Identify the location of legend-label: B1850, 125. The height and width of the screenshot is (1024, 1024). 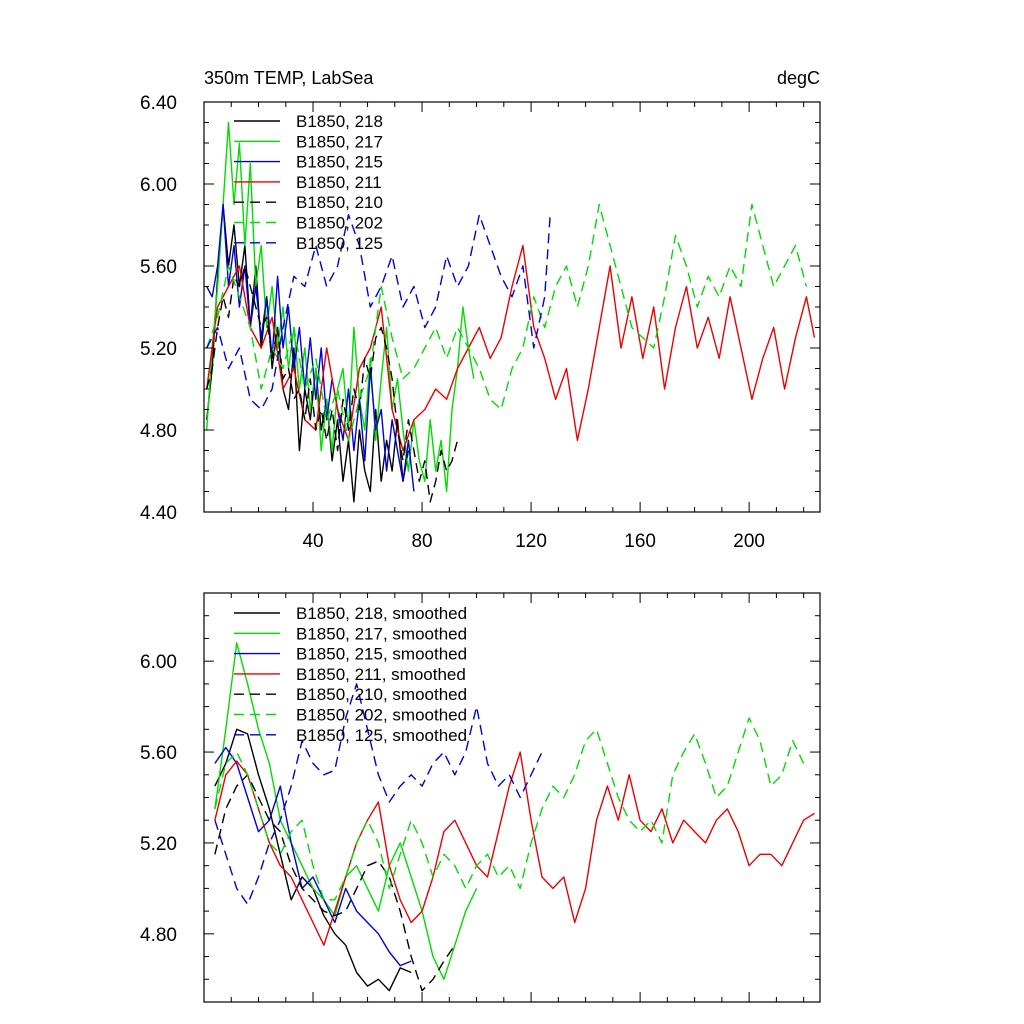
(339, 243).